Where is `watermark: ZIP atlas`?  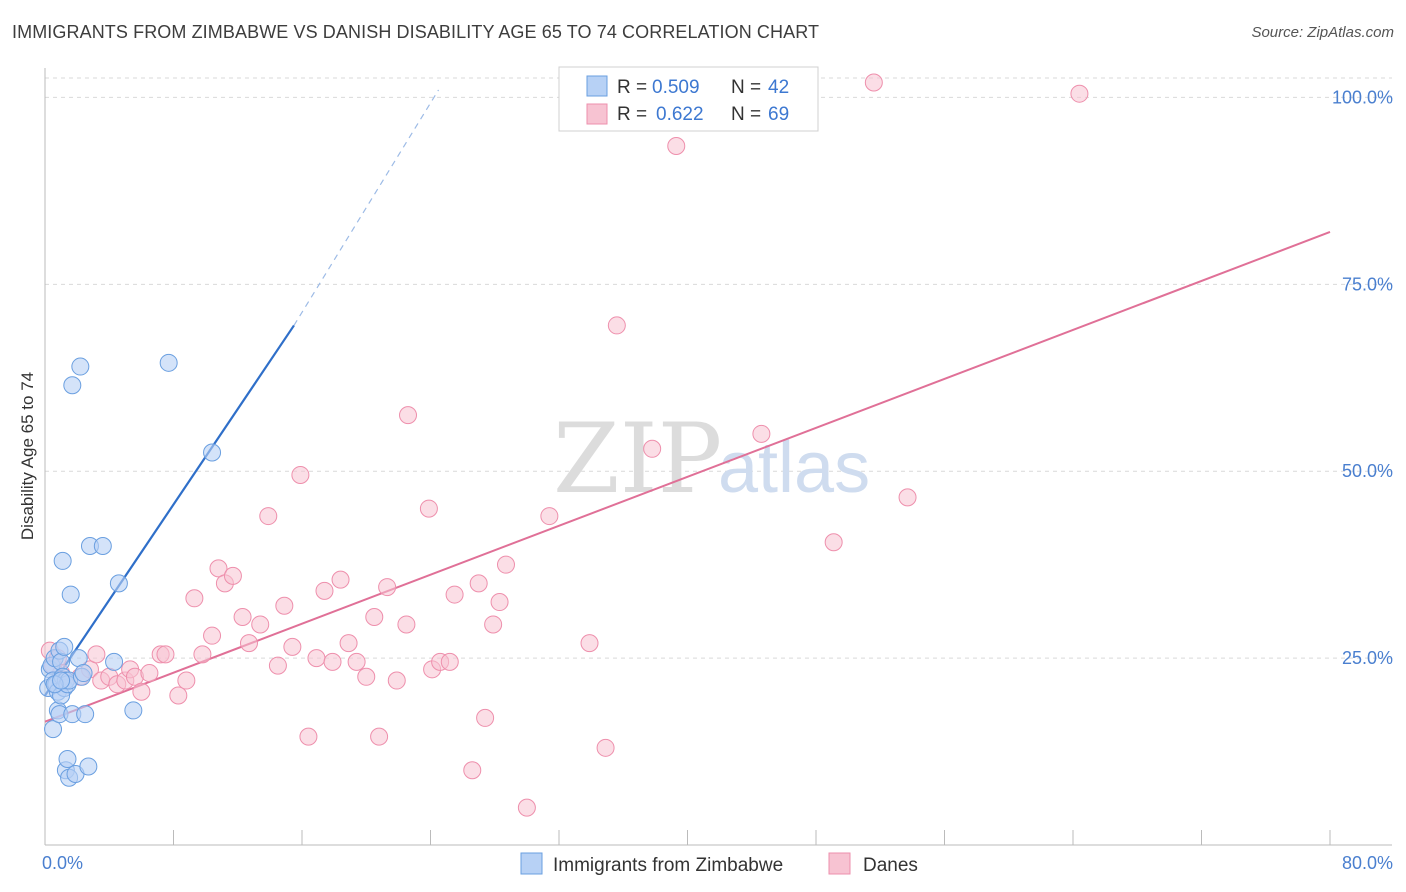 watermark: ZIP atlas is located at coordinates (711, 459).